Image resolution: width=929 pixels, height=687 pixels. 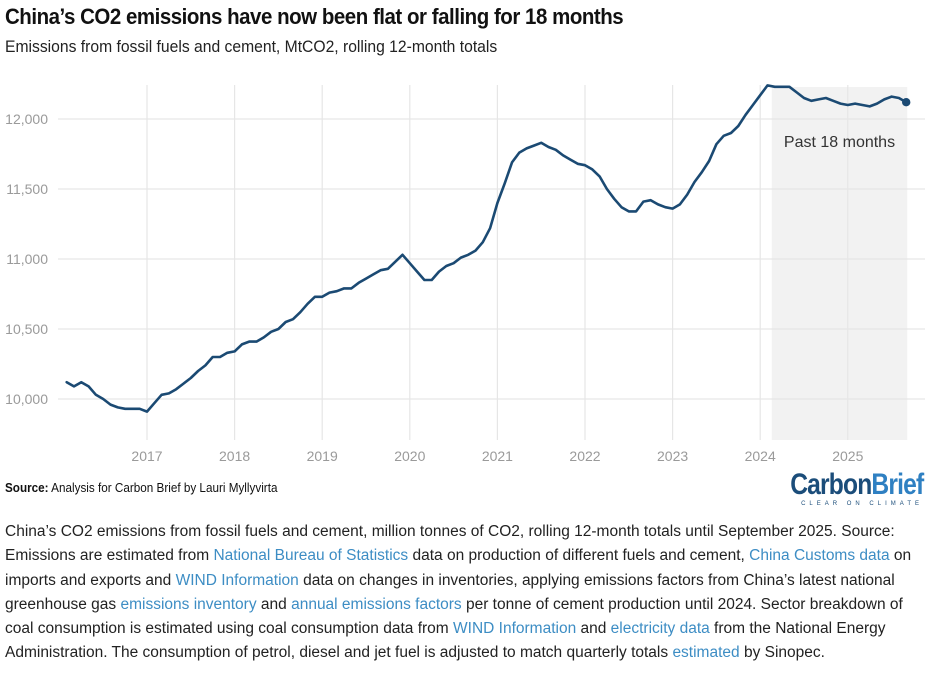 What do you see at coordinates (26, 119) in the screenshot?
I see `y-tick-label: 12,000` at bounding box center [26, 119].